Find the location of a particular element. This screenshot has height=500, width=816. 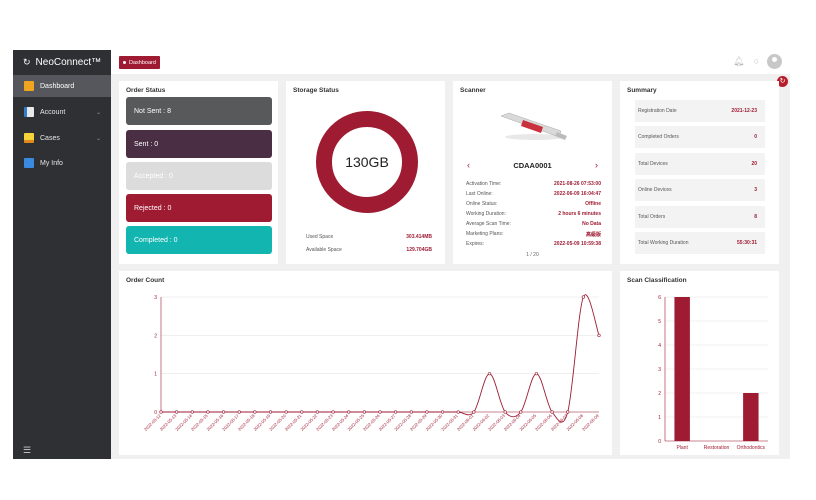

chevron-down-icon: ⌄ is located at coordinates (98, 138).